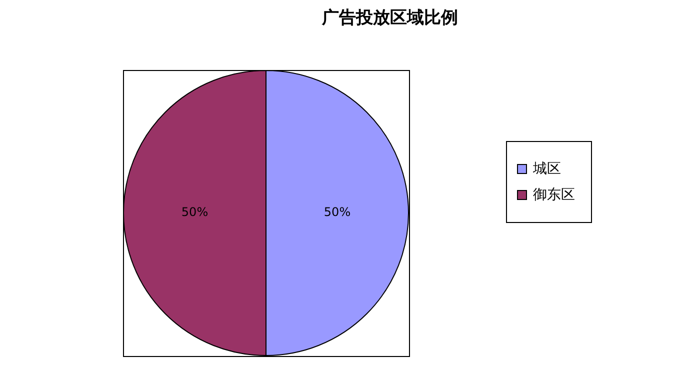 This screenshot has height=382, width=700. What do you see at coordinates (547, 169) in the screenshot?
I see `legend-label: 城区` at bounding box center [547, 169].